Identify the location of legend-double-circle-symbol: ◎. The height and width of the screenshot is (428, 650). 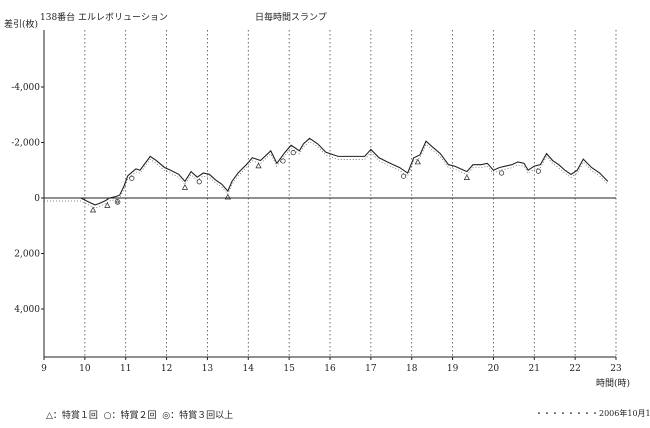
(166, 416).